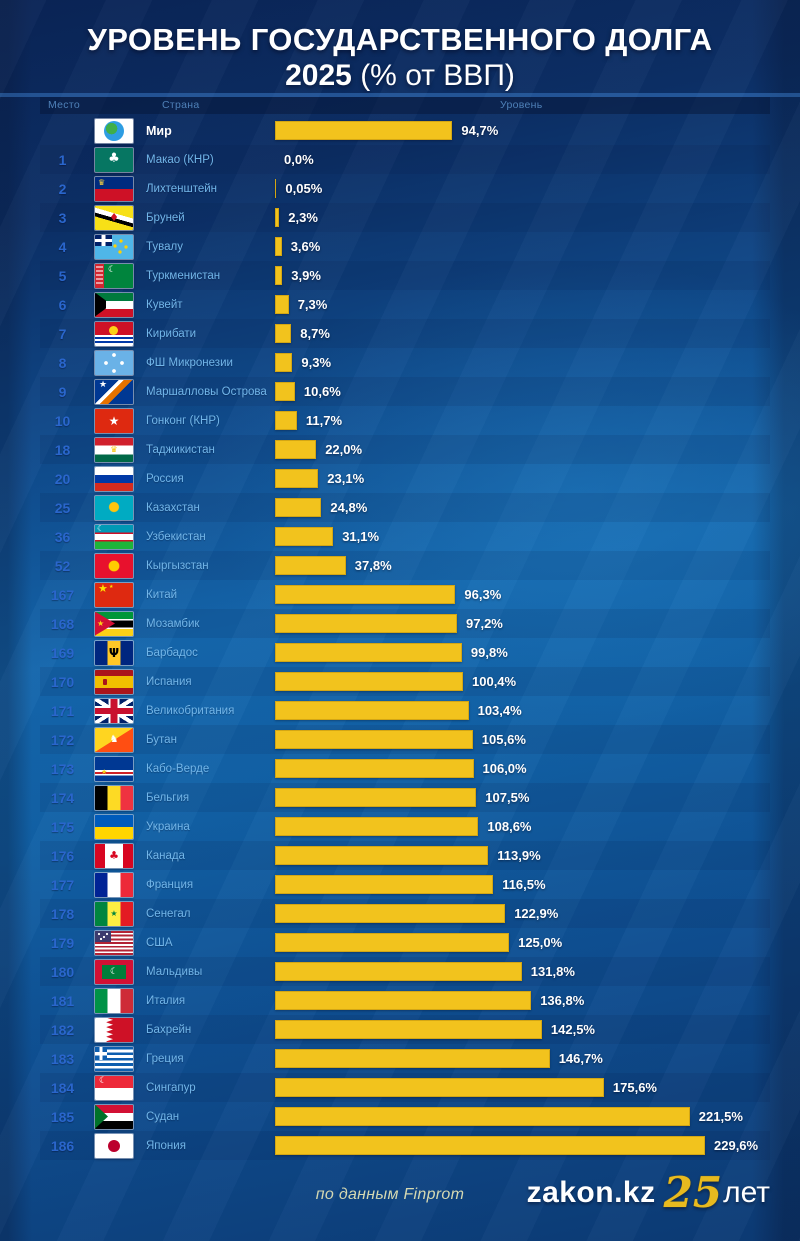  Describe the element at coordinates (176, 536) in the screenshot. I see `country-name: Узбекистан` at that location.